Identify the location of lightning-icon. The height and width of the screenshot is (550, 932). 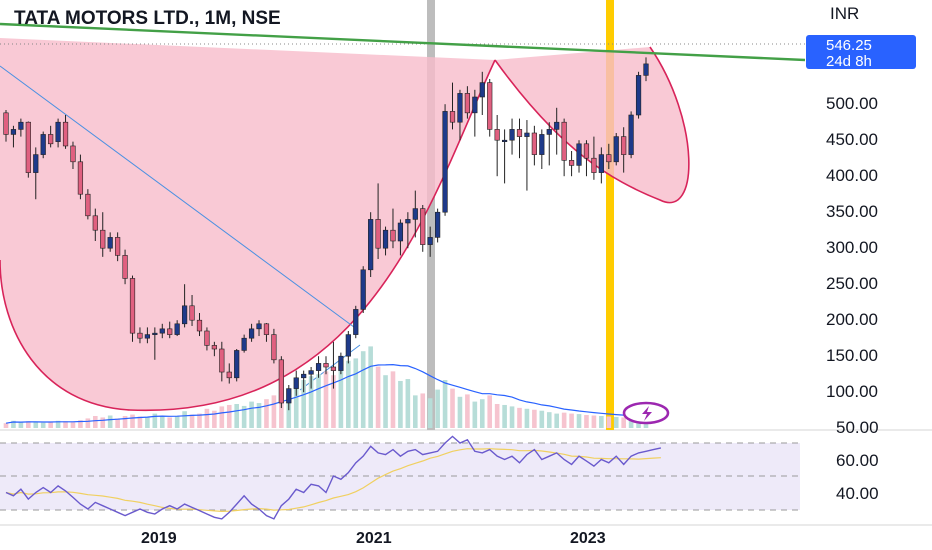
(646, 413).